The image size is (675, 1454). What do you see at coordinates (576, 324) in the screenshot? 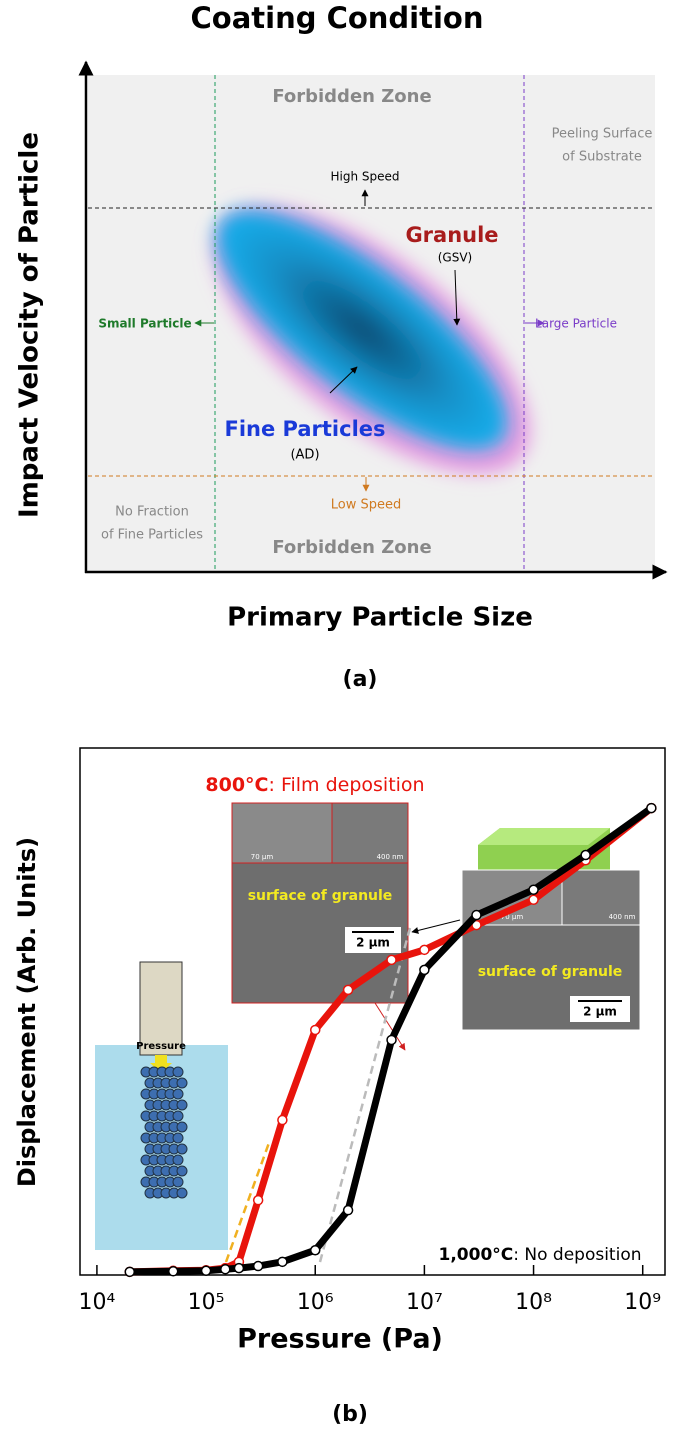
I see `limit-label: Large Particle` at bounding box center [576, 324].